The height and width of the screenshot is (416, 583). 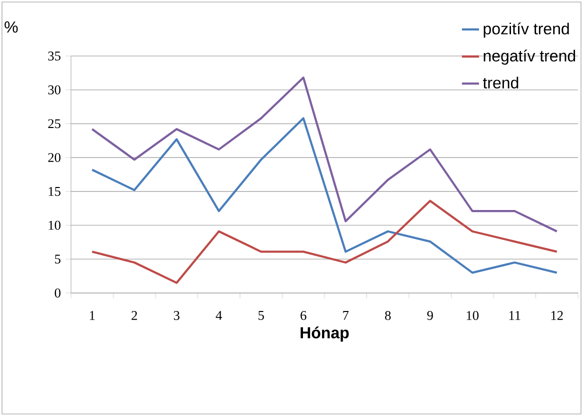 What do you see at coordinates (54, 89) in the screenshot?
I see `y-tick-label: 30` at bounding box center [54, 89].